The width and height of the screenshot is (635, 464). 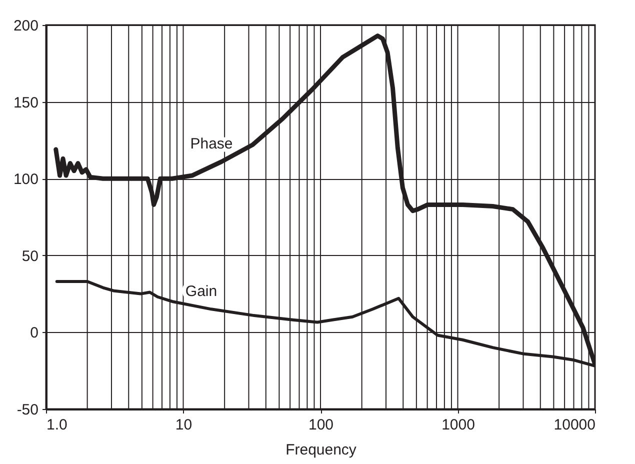 What do you see at coordinates (57, 425) in the screenshot?
I see `x-tick-label: 1.0` at bounding box center [57, 425].